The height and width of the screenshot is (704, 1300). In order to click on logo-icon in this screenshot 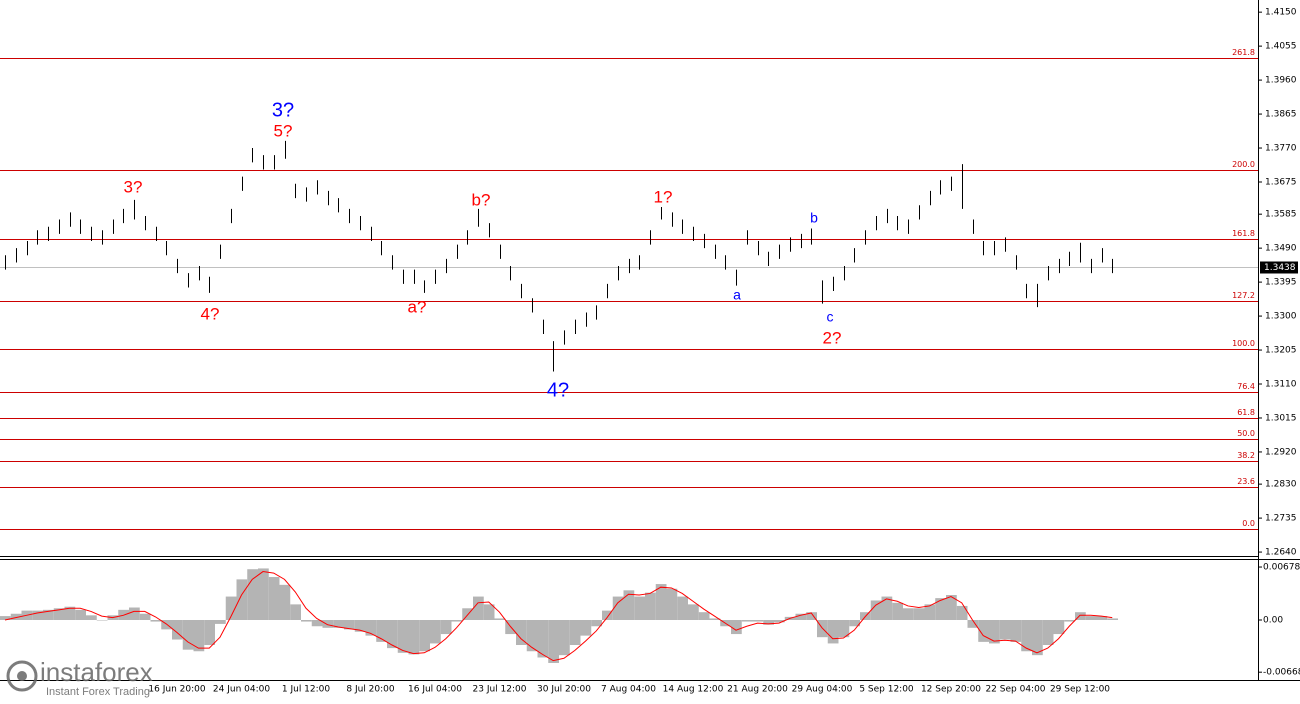, I will do `click(22, 676)`.